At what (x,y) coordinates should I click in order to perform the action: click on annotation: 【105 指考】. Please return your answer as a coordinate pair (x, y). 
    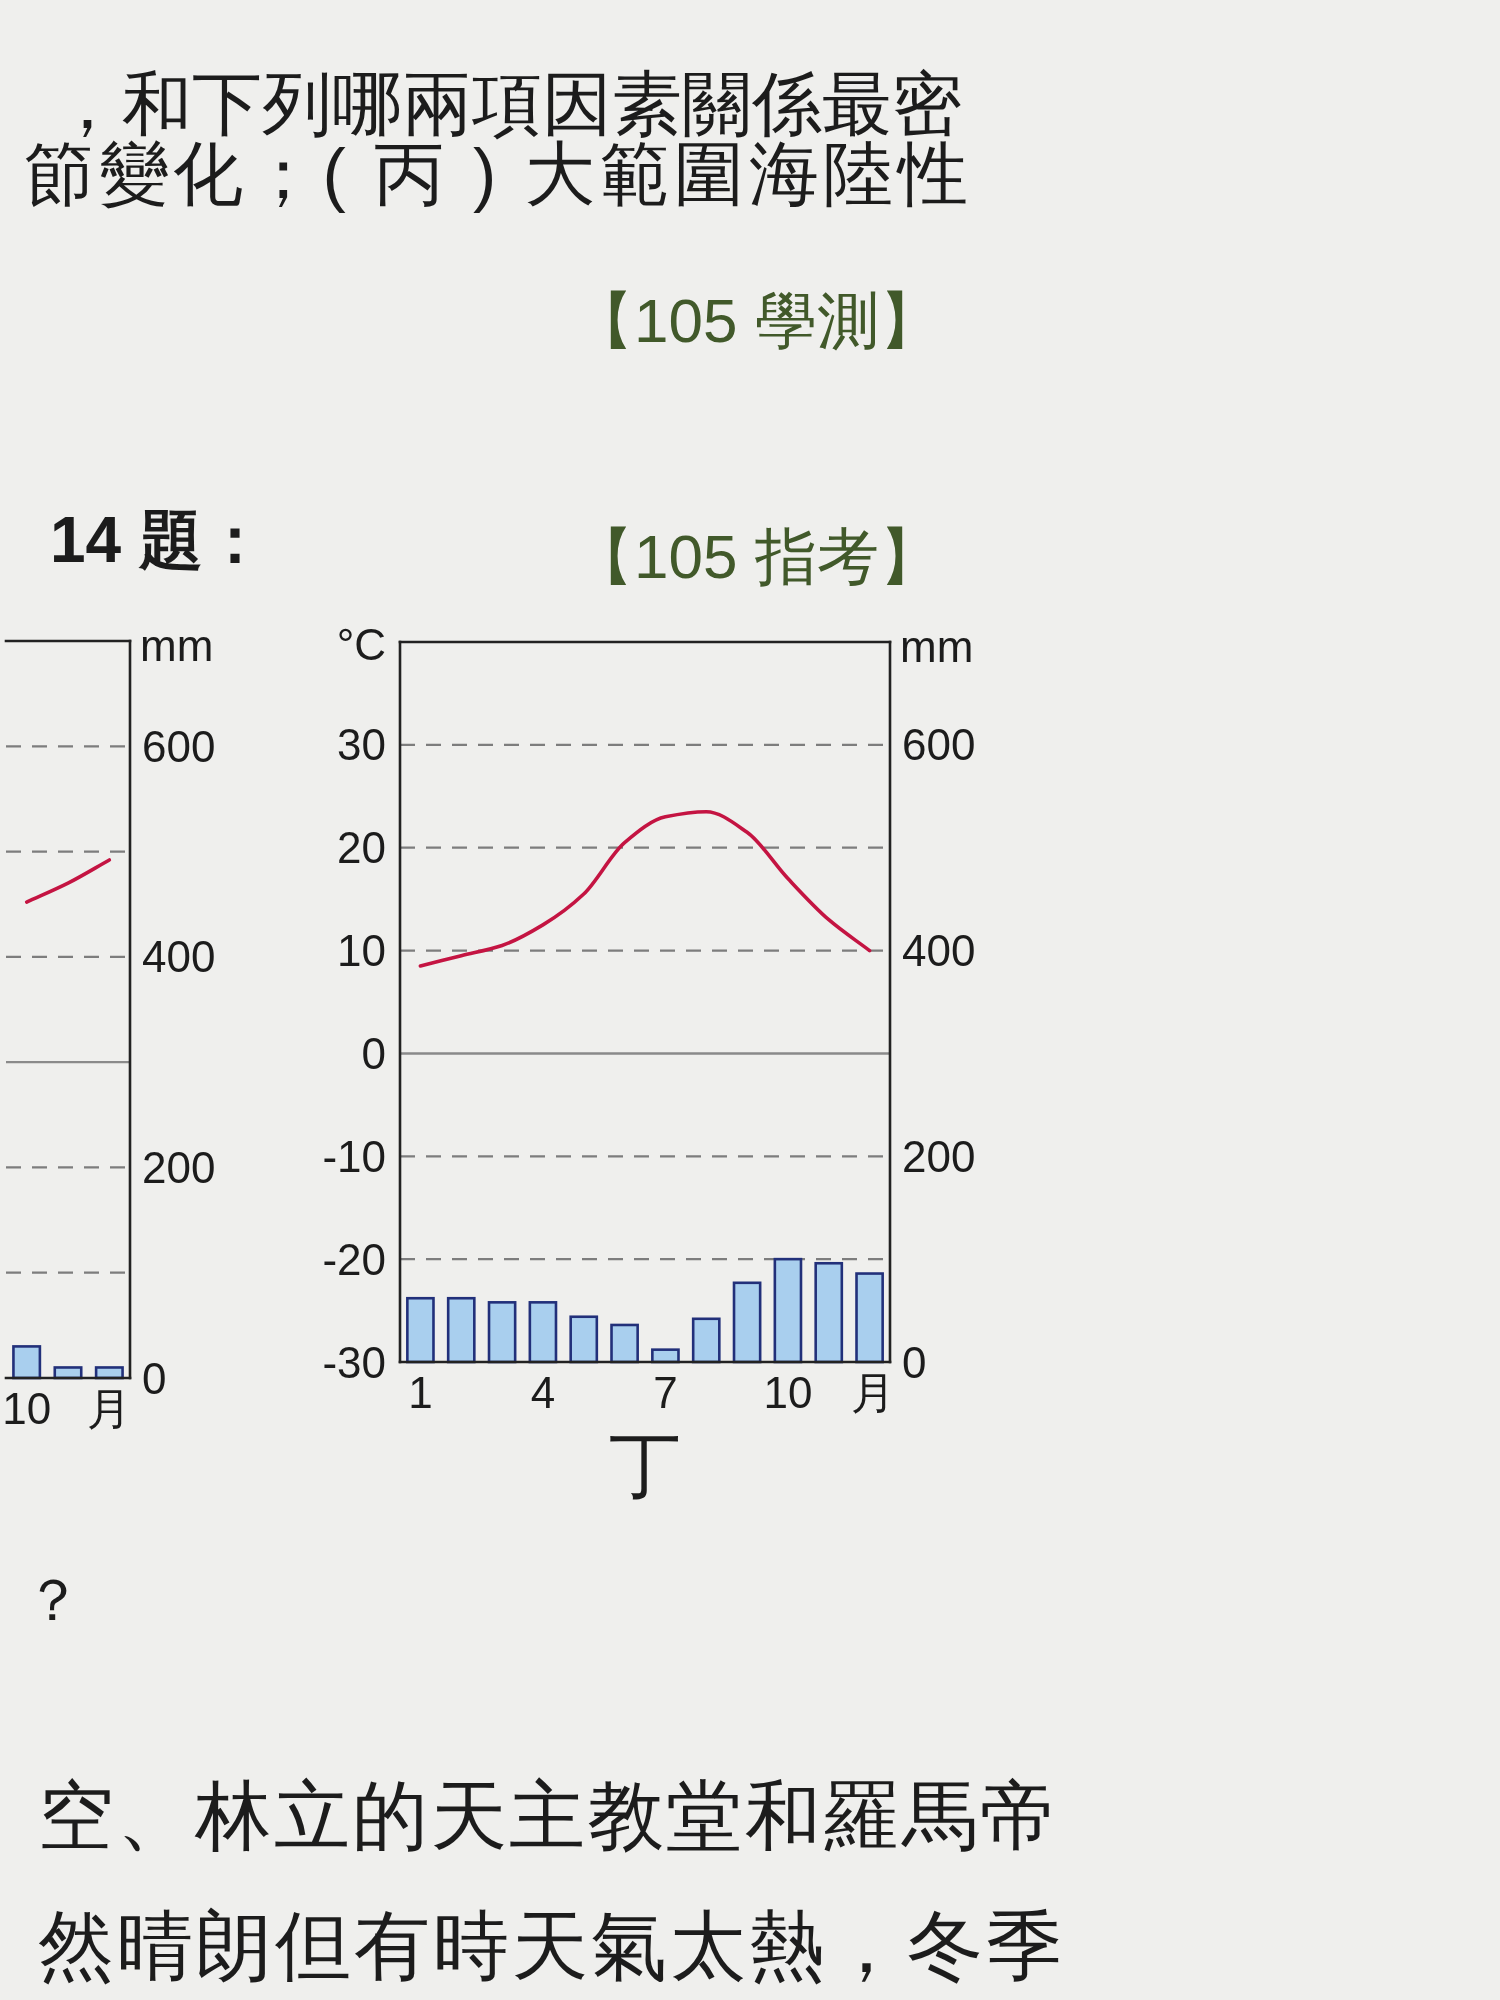
    Looking at the image, I should click on (756, 556).